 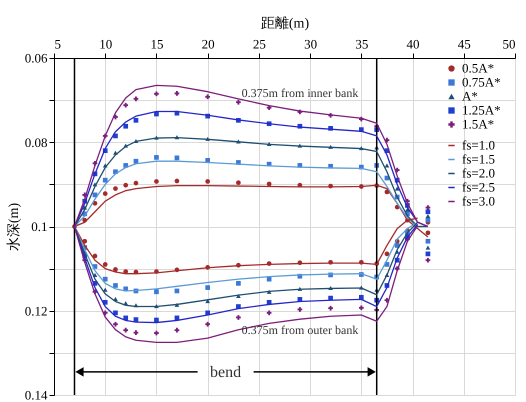 What do you see at coordinates (36, 58) in the screenshot?
I see `y-tick-label: 0.06` at bounding box center [36, 58].